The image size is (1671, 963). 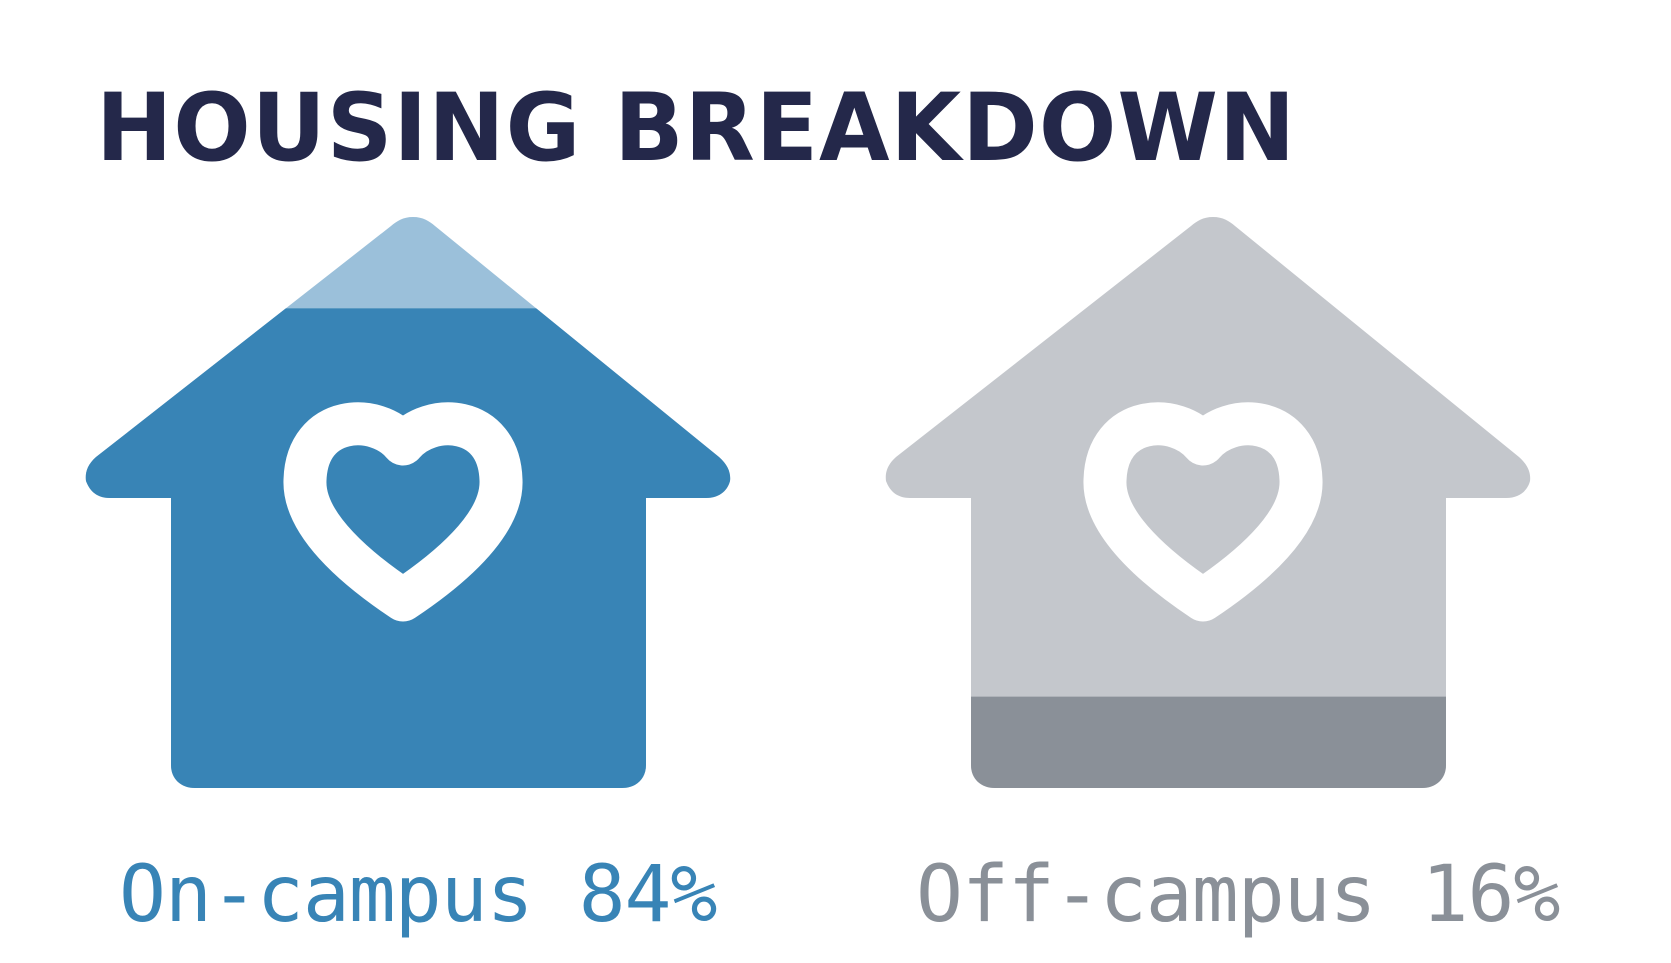 What do you see at coordinates (1238, 895) in the screenshot?
I see `off-campus-label: Off-campus 16%` at bounding box center [1238, 895].